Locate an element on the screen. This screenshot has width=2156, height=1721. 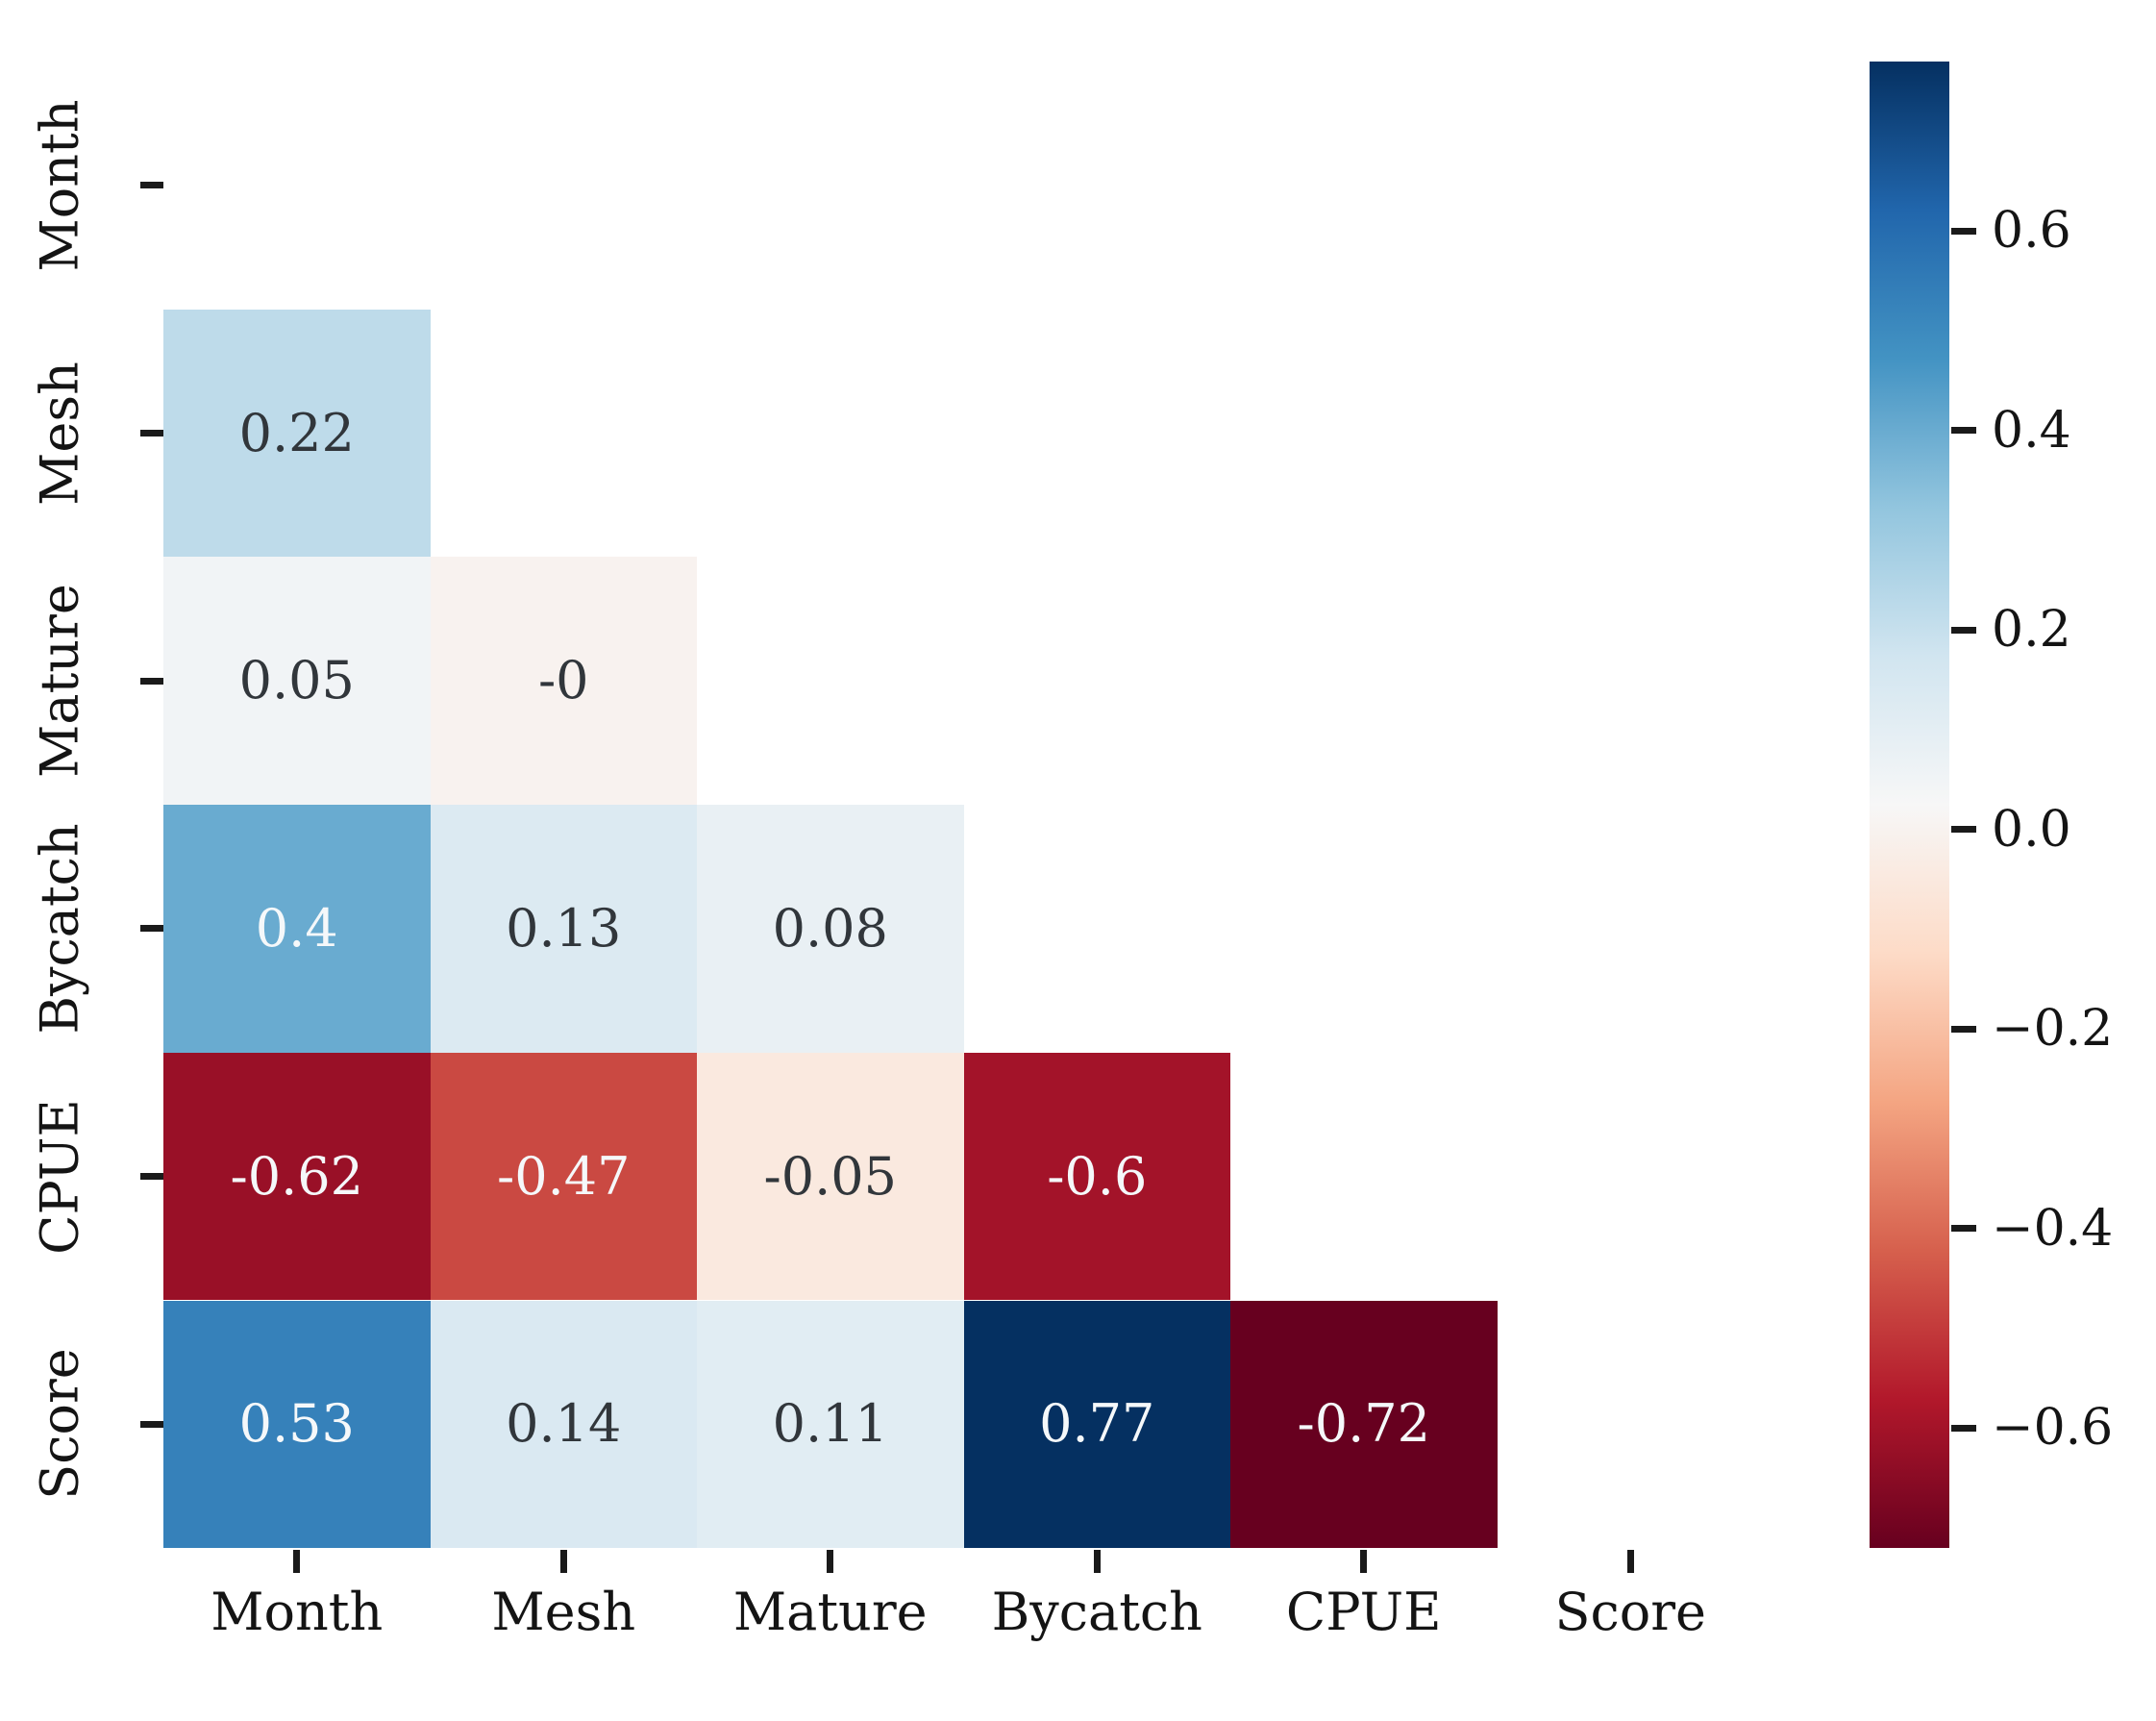
colorbar-tick-label: −0.2 is located at coordinates (2053, 1029).